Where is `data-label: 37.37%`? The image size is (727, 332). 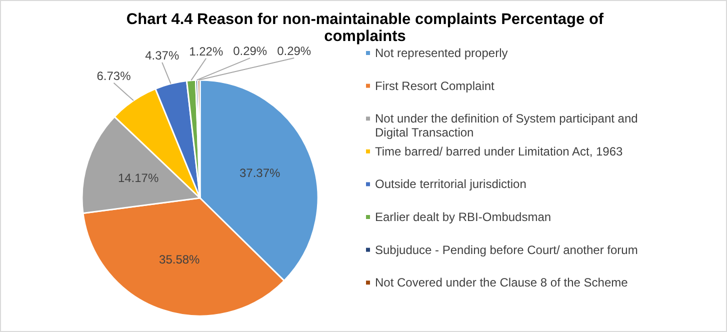
data-label: 37.37% is located at coordinates (260, 173).